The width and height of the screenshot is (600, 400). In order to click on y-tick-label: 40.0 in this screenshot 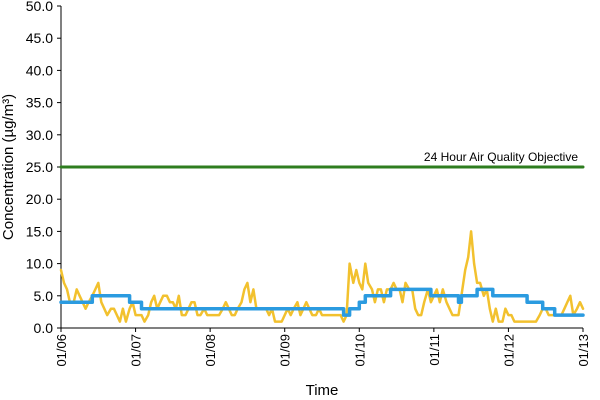, I will do `click(39, 70)`.